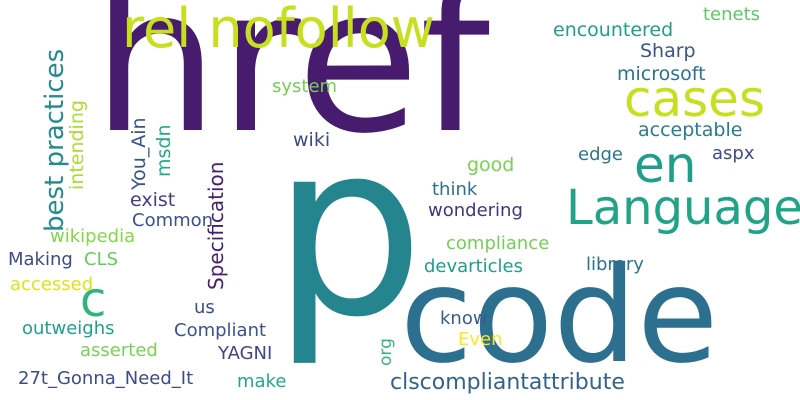 This screenshot has width=800, height=400. I want to click on word-common: Common, so click(173, 220).